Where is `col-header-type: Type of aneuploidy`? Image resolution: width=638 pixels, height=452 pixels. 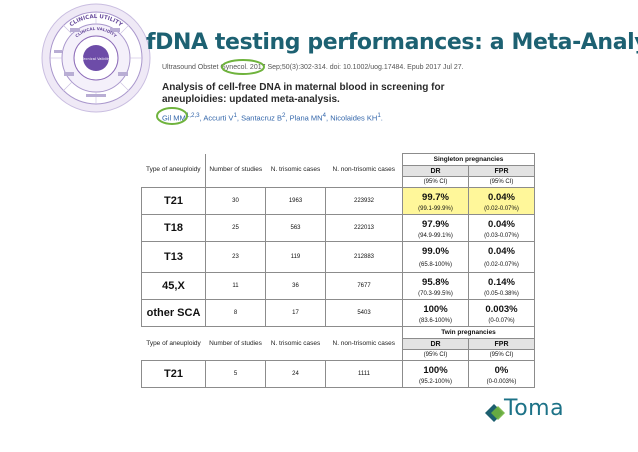
col-header-type: Type of aneuploidy is located at coordinates (173, 170).